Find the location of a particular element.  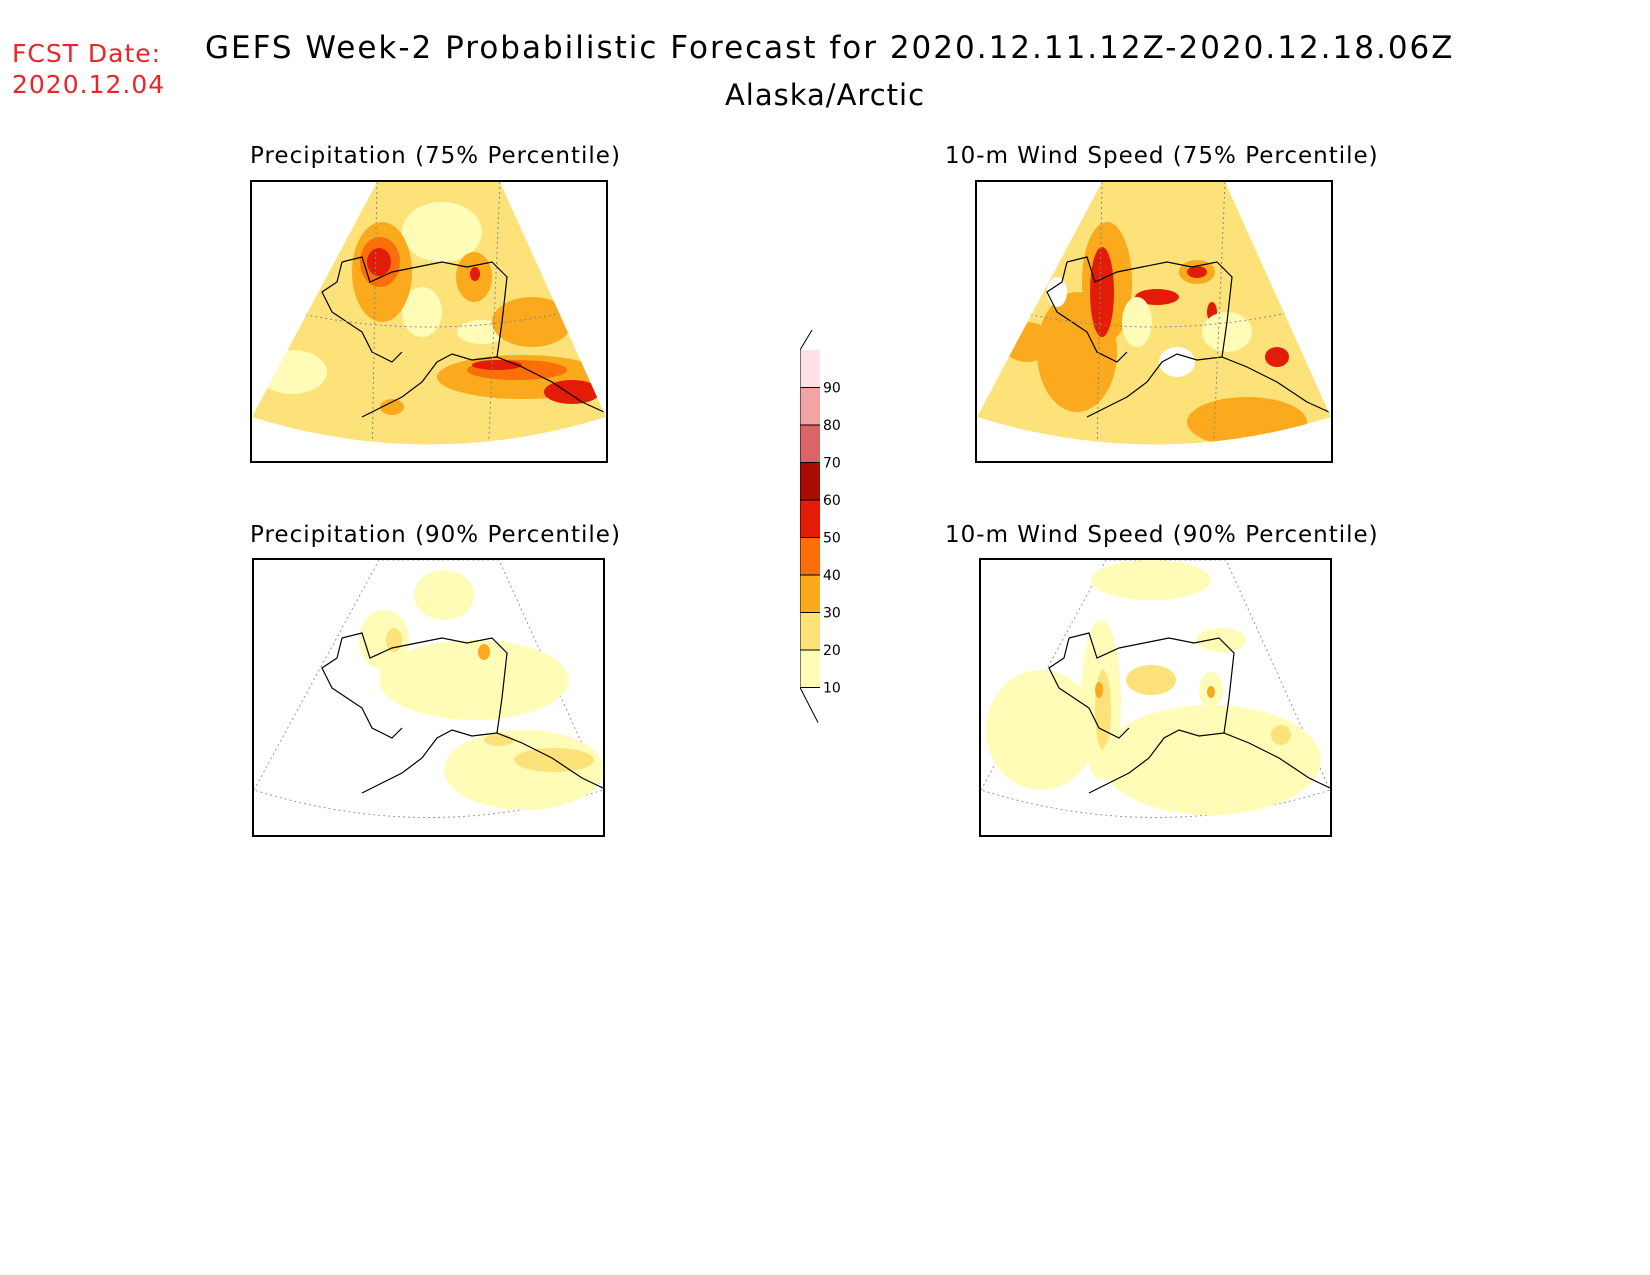

panel-title-precip90: Precipitation (90% Percentile) is located at coordinates (435, 535).